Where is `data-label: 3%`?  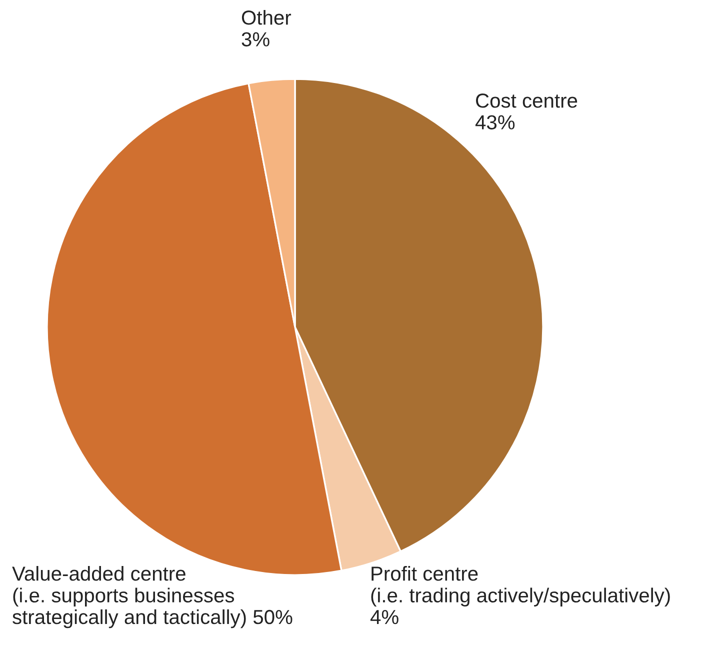
data-label: 3% is located at coordinates (256, 39).